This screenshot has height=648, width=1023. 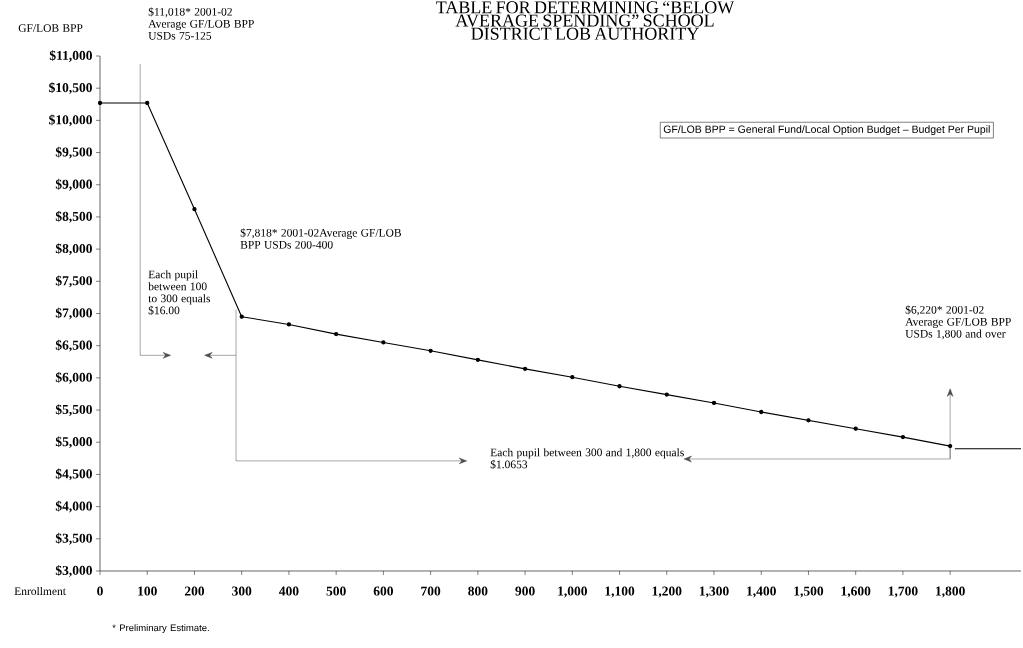 What do you see at coordinates (73, 313) in the screenshot?
I see `y-tick-label: $7,000` at bounding box center [73, 313].